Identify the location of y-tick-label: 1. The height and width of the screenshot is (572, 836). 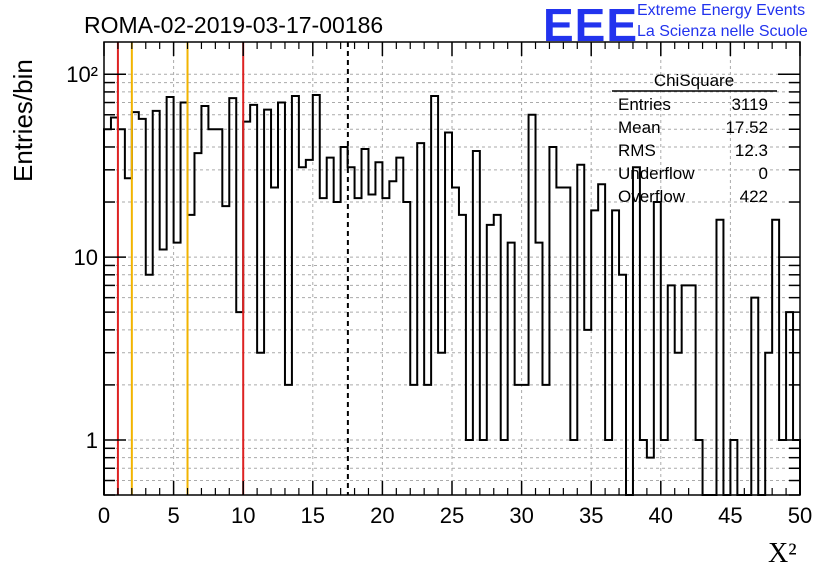
(92, 440).